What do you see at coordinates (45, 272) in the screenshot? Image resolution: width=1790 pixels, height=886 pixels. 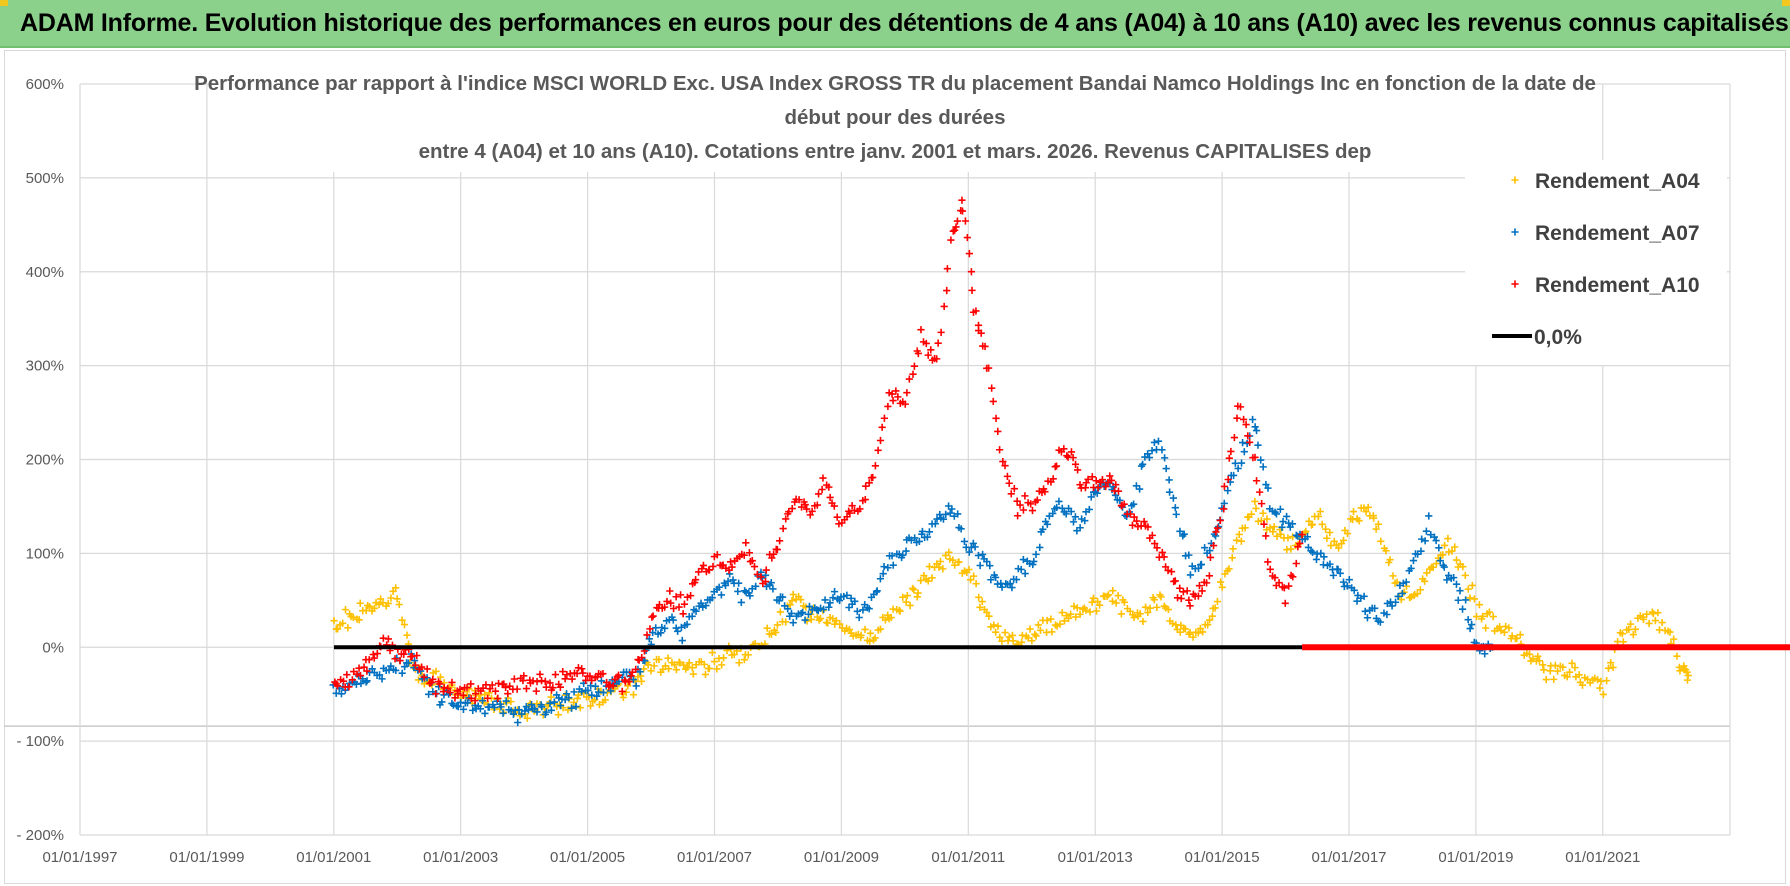 I see `y-tick-label: 400%` at bounding box center [45, 272].